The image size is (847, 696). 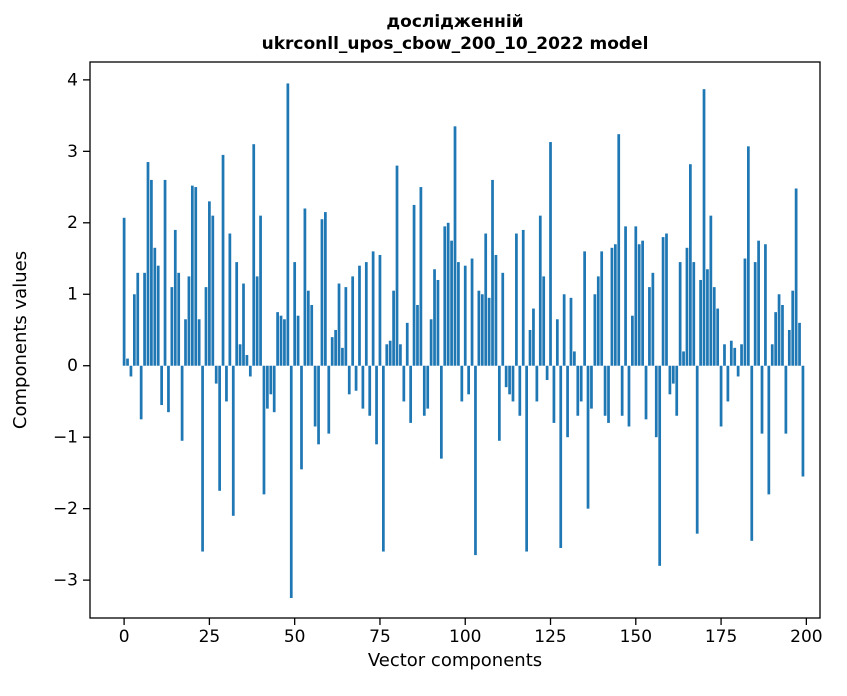 What do you see at coordinates (455, 660) in the screenshot?
I see `x-axis-label: Vector components` at bounding box center [455, 660].